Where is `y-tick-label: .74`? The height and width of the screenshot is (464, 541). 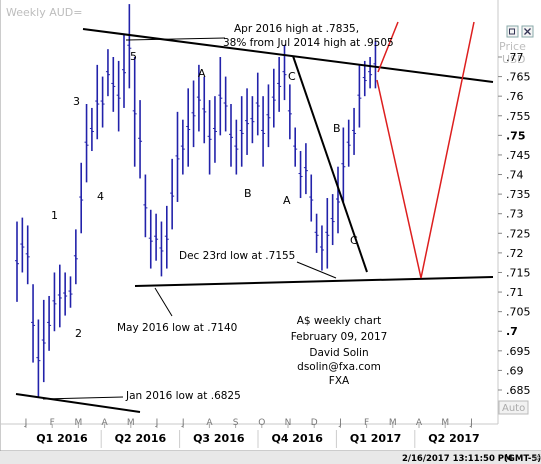
y-tick-label: .74 is located at coordinates (515, 175).